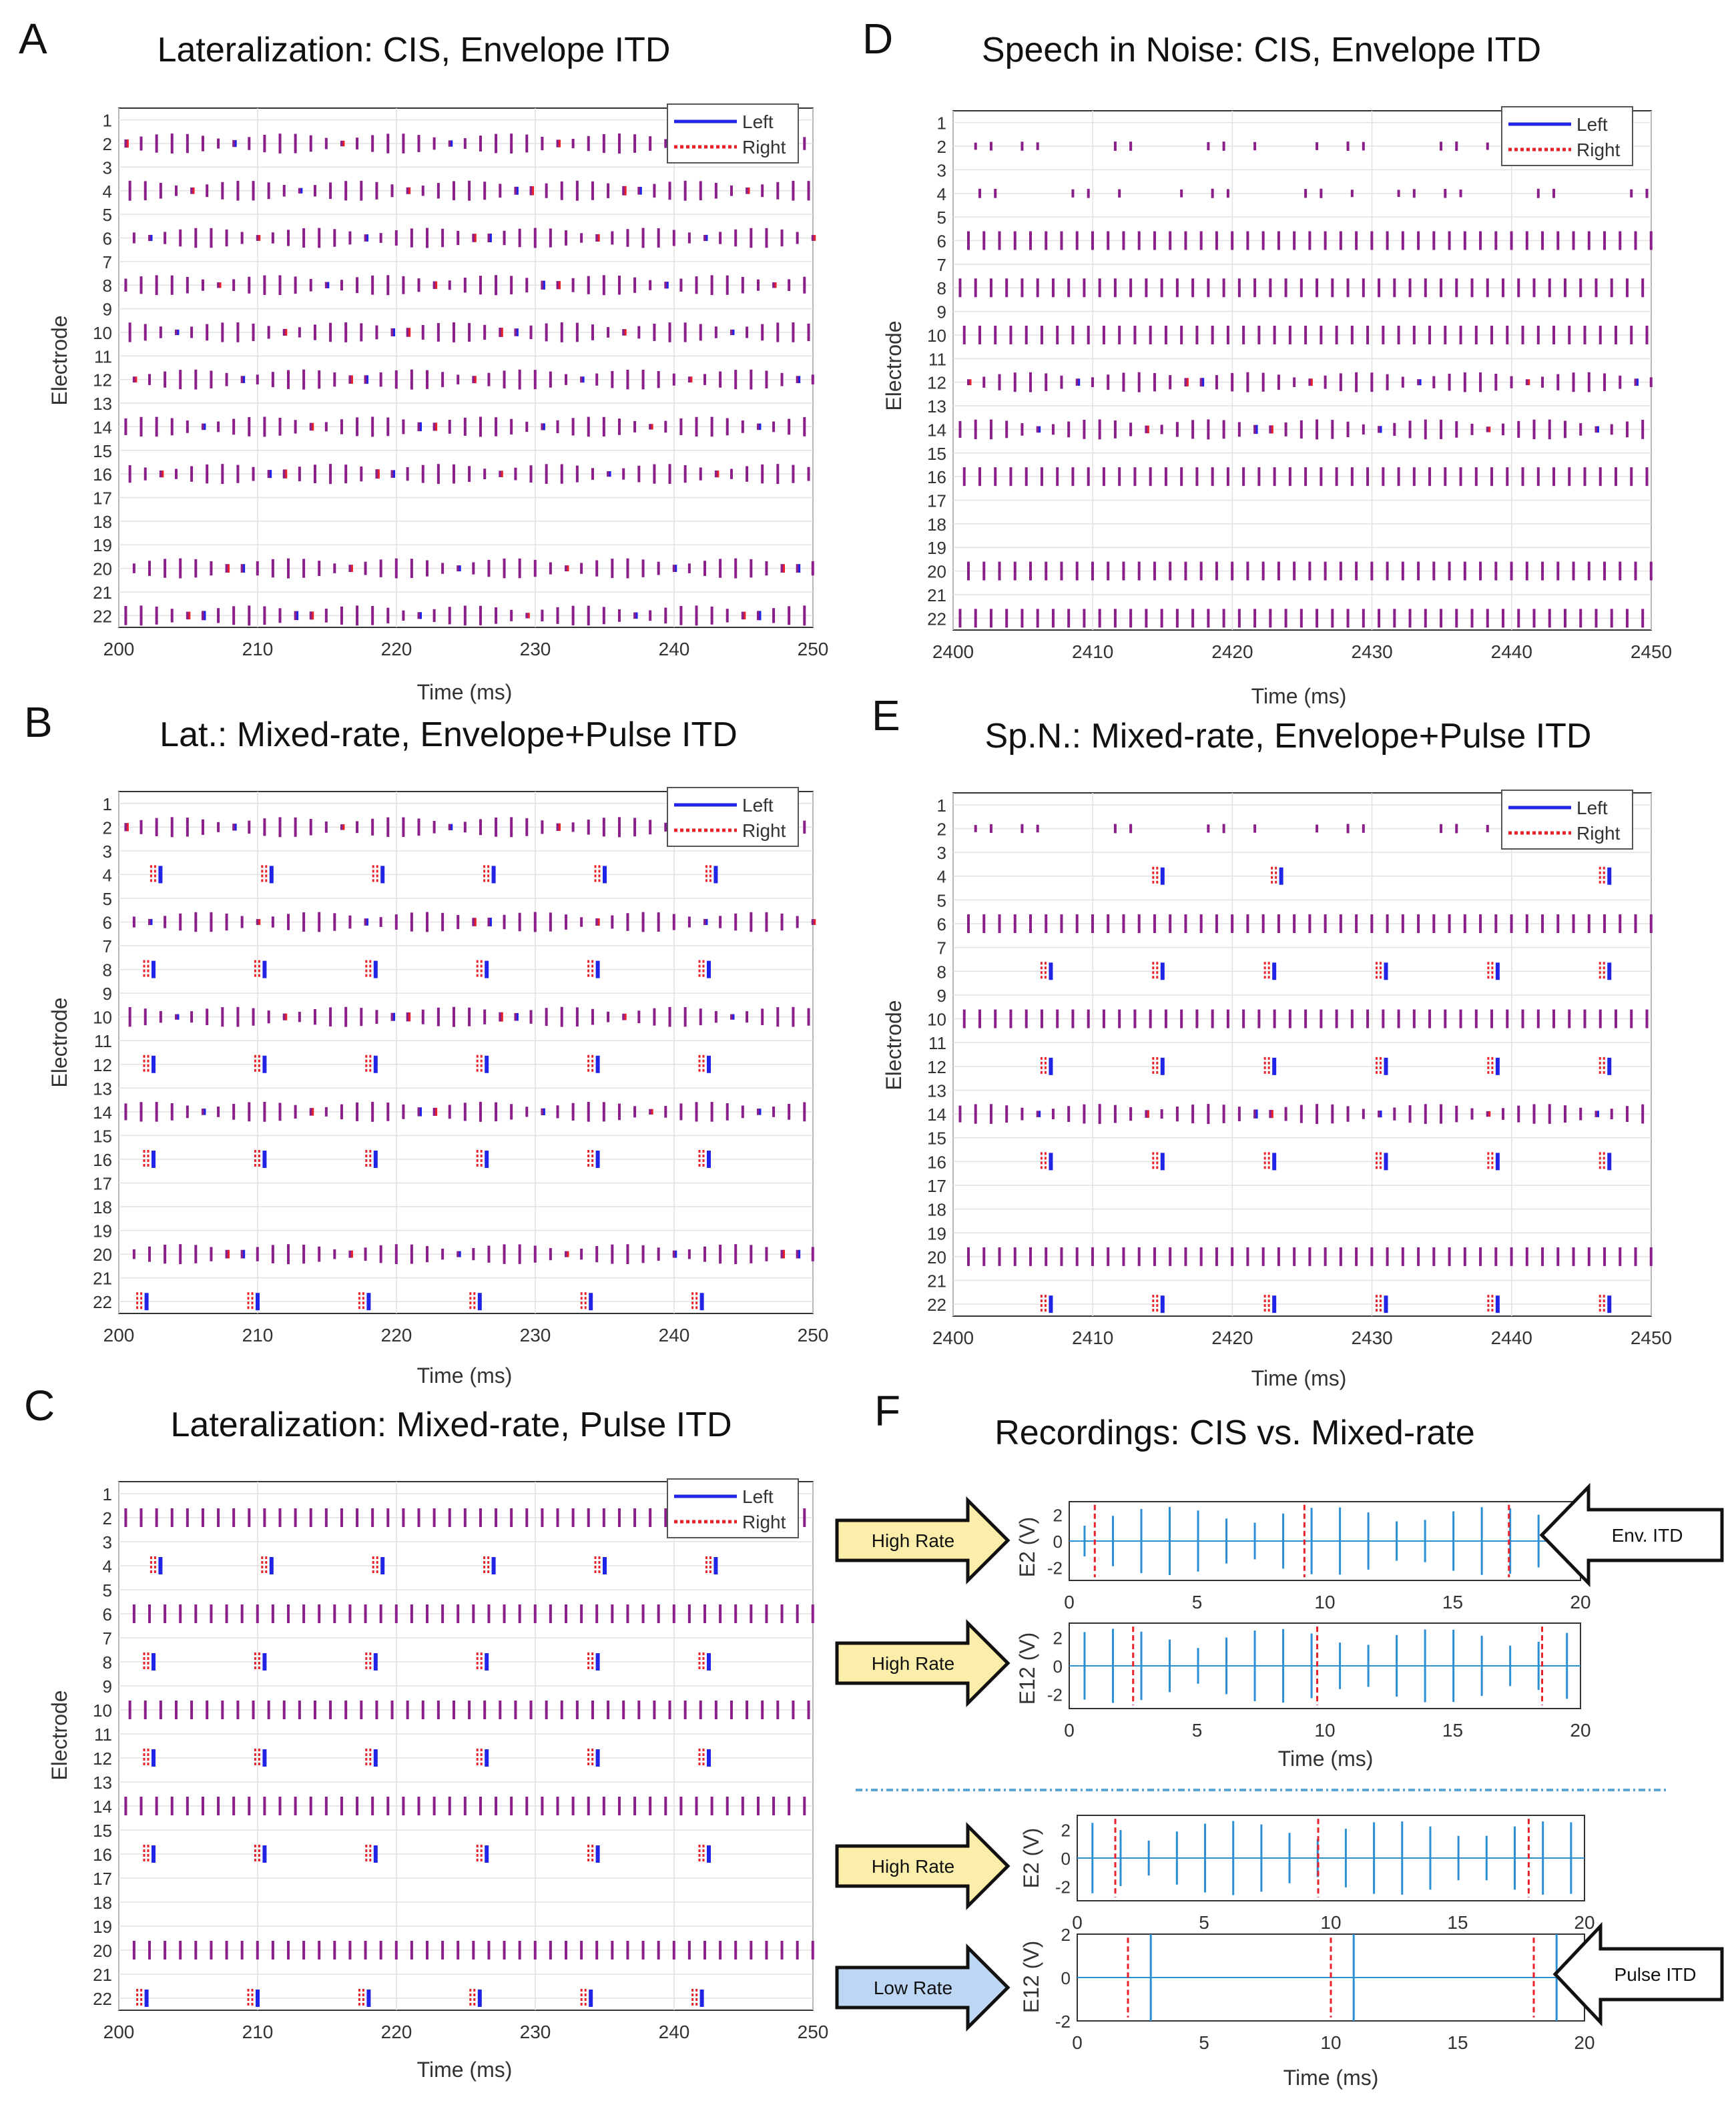 Image resolution: width=1736 pixels, height=2103 pixels. I want to click on plot-area, so click(466, 1746).